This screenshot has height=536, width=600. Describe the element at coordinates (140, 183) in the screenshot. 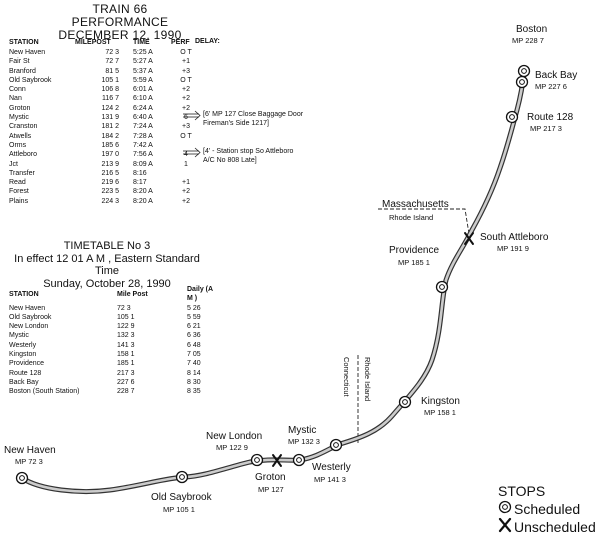

I see `performance-cell-time: 8:17` at that location.